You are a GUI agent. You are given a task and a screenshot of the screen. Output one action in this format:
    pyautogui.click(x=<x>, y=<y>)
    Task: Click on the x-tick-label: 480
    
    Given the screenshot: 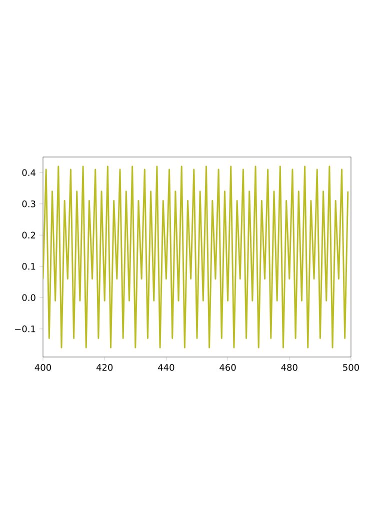 What is the action you would take?
    pyautogui.click(x=289, y=367)
    